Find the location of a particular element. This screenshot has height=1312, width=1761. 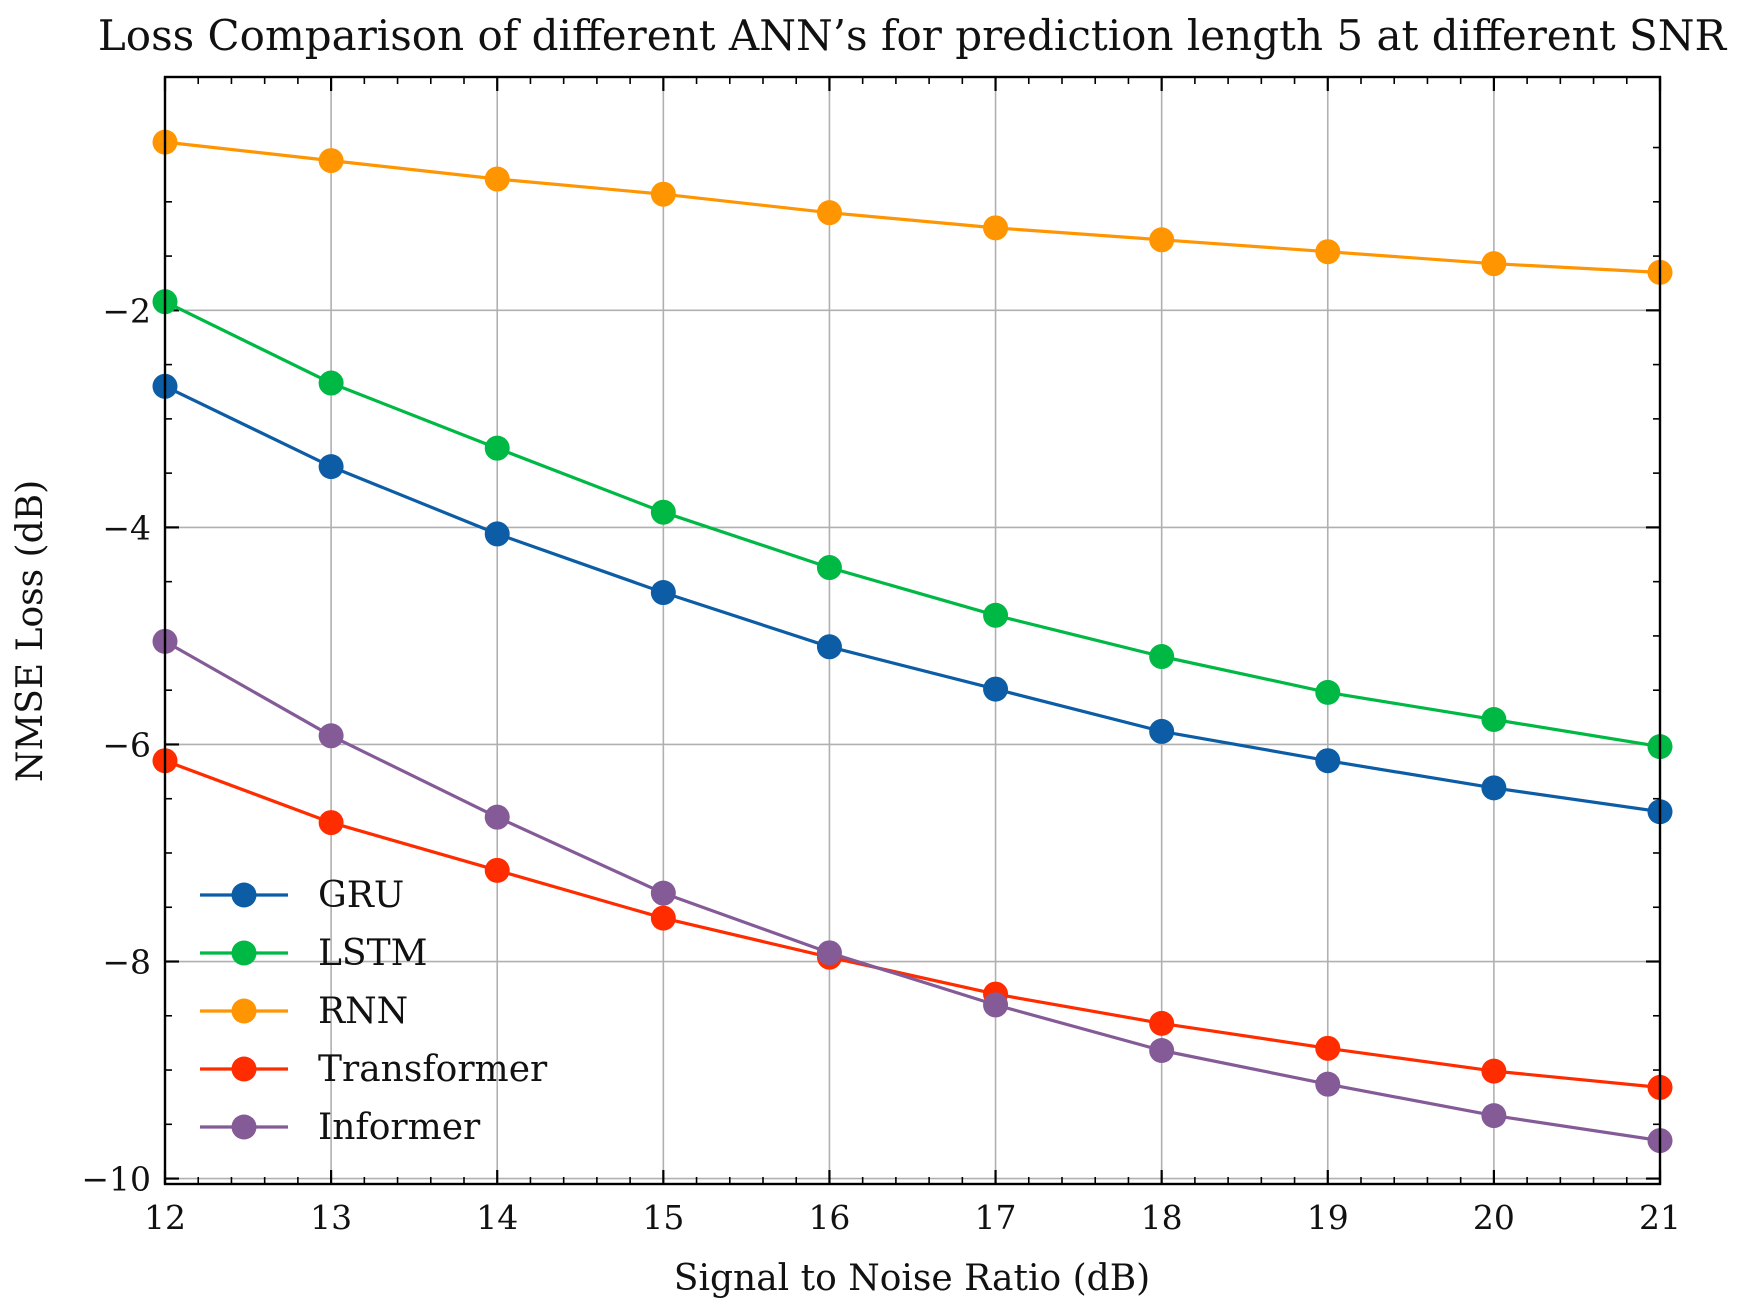

x-tick-label: 12 is located at coordinates (165, 1217).